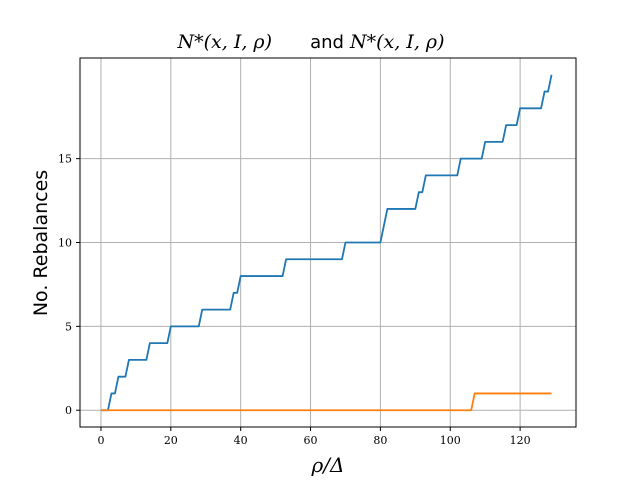 The image size is (640, 480). I want to click on y-tick-label: 15, so click(65, 159).